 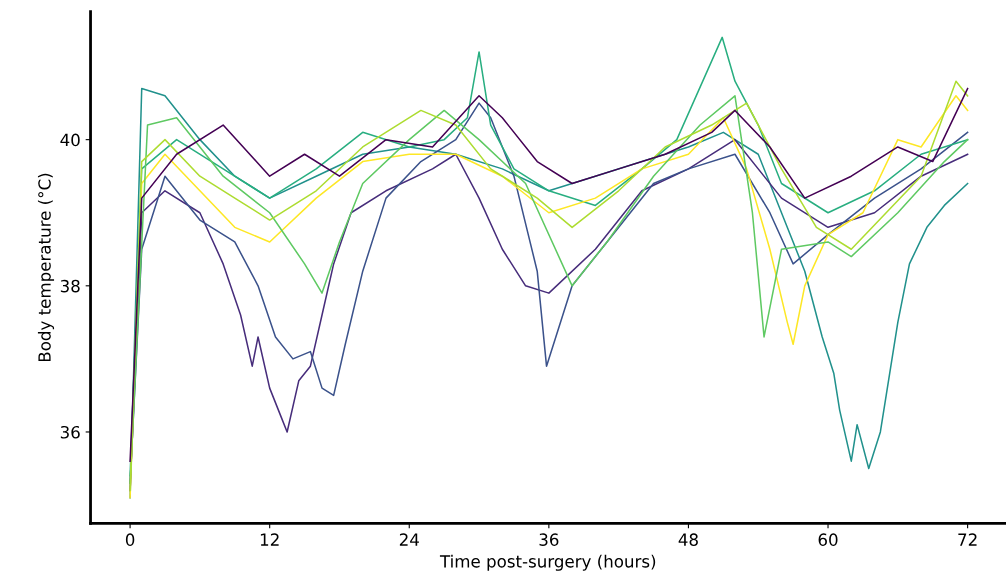 What do you see at coordinates (46, 267) in the screenshot?
I see `y-axis-title: Body temperature (°C)` at bounding box center [46, 267].